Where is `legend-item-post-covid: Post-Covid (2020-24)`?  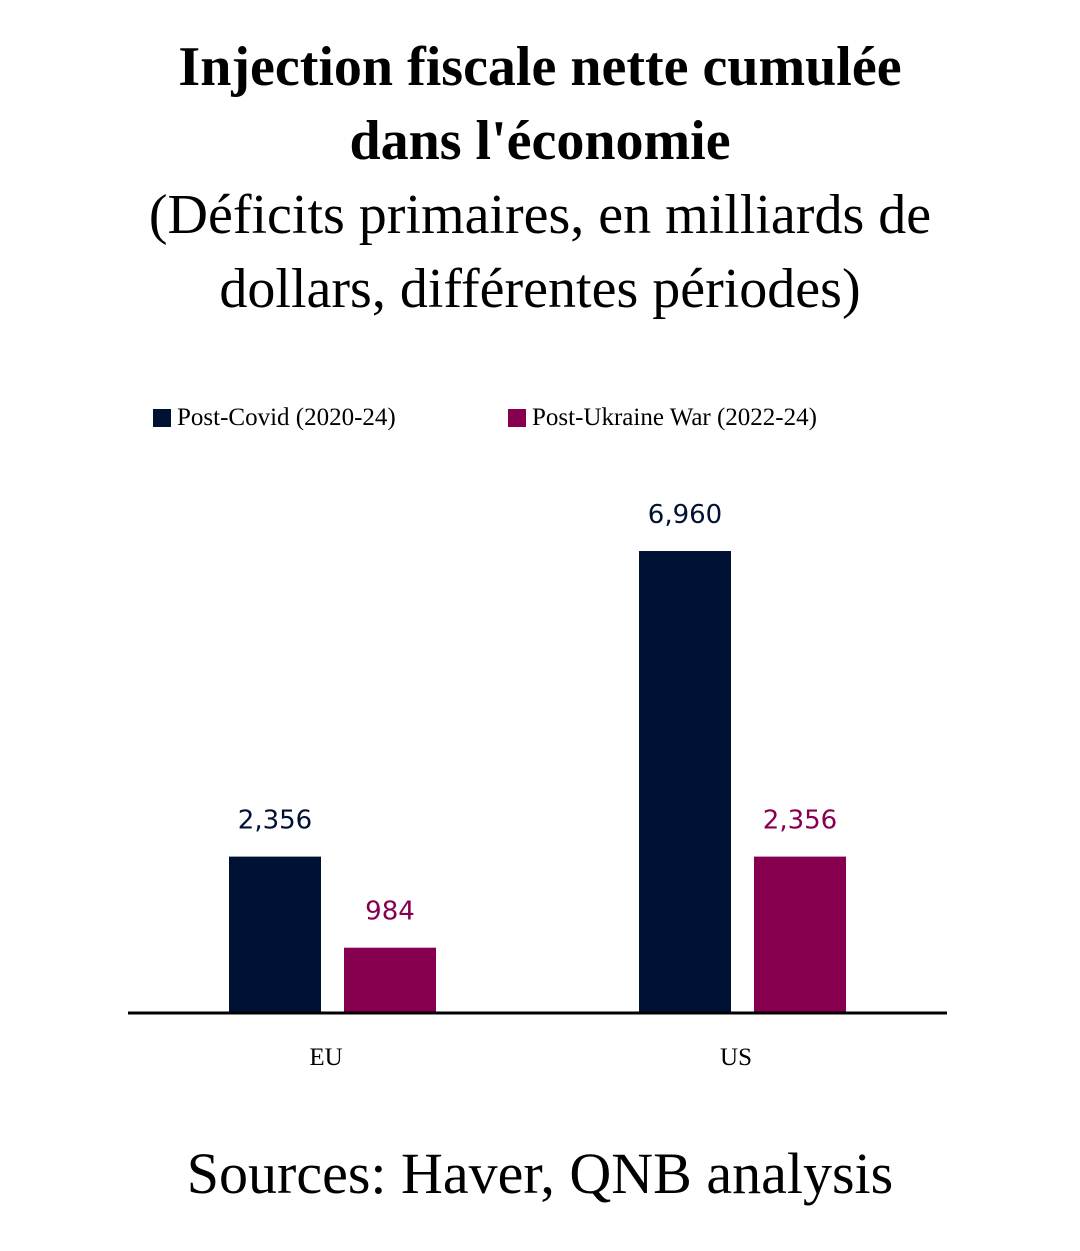 legend-item-post-covid: Post-Covid (2020-24) is located at coordinates (274, 418).